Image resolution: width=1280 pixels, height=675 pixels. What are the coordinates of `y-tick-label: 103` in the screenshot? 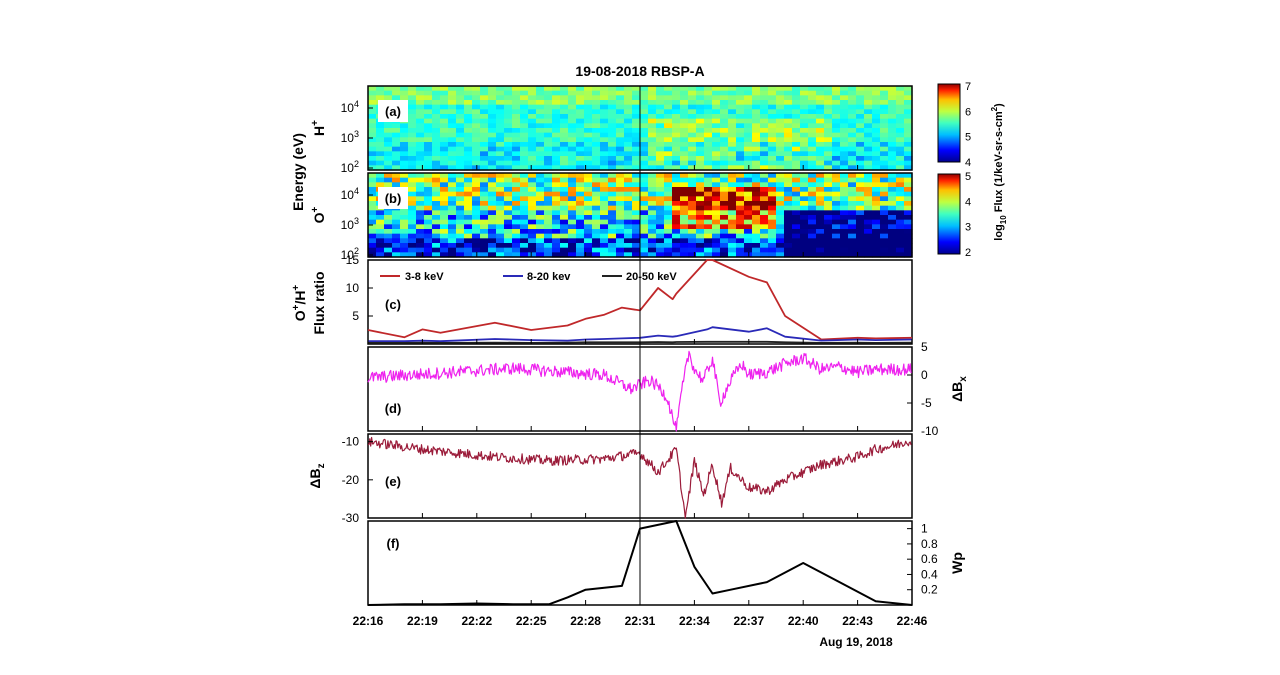 It's located at (350, 137).